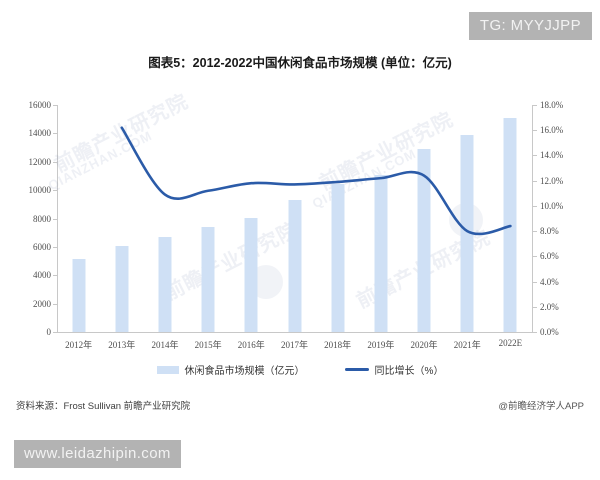  I want to click on legend-label-line: 同比增长（%）, so click(409, 371).